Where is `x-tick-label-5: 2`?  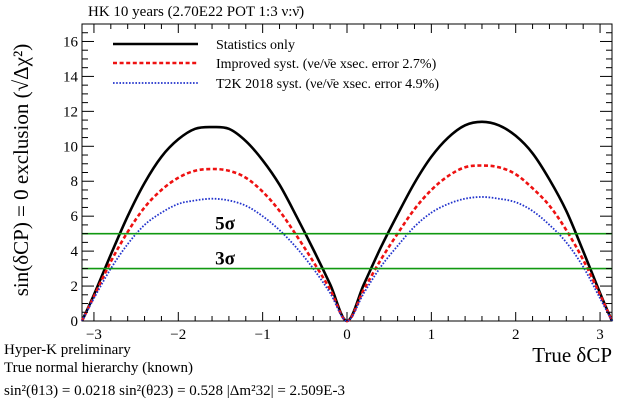
x-tick-label-5: 2 is located at coordinates (516, 335).